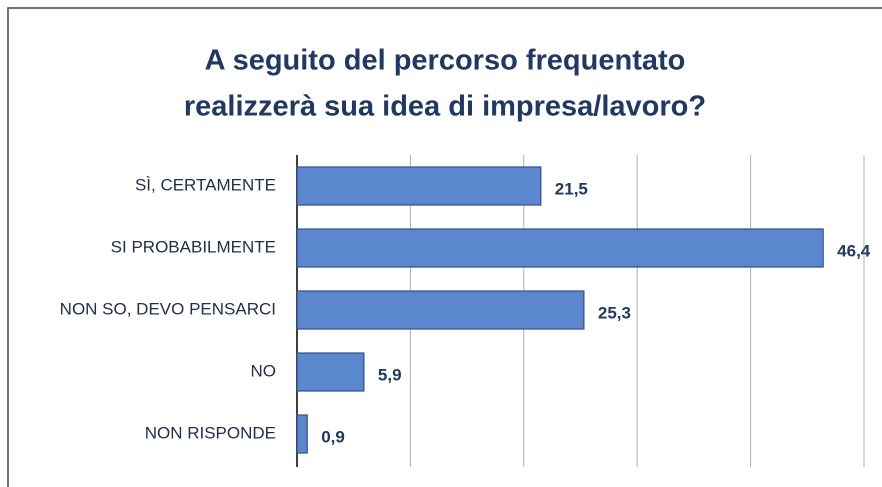  What do you see at coordinates (571, 188) in the screenshot?
I see `data-label: 21,5` at bounding box center [571, 188].